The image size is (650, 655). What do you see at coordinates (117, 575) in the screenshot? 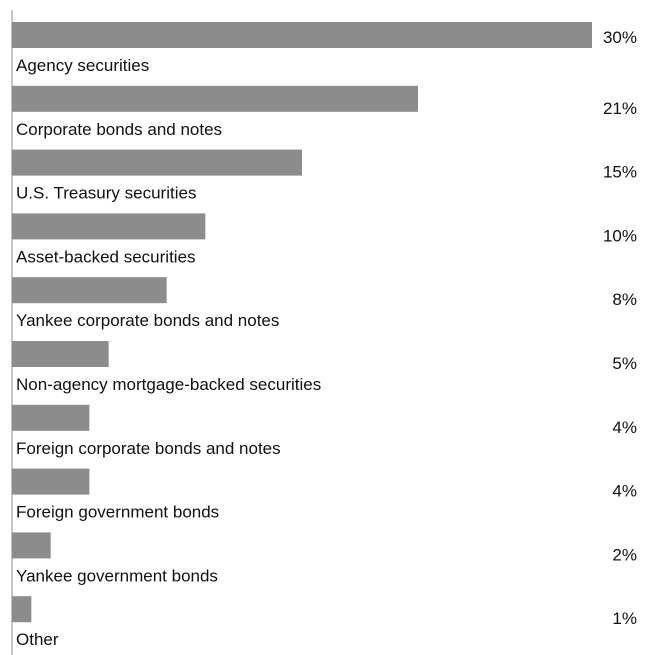
I see `category-label: Yankee government bonds` at bounding box center [117, 575].